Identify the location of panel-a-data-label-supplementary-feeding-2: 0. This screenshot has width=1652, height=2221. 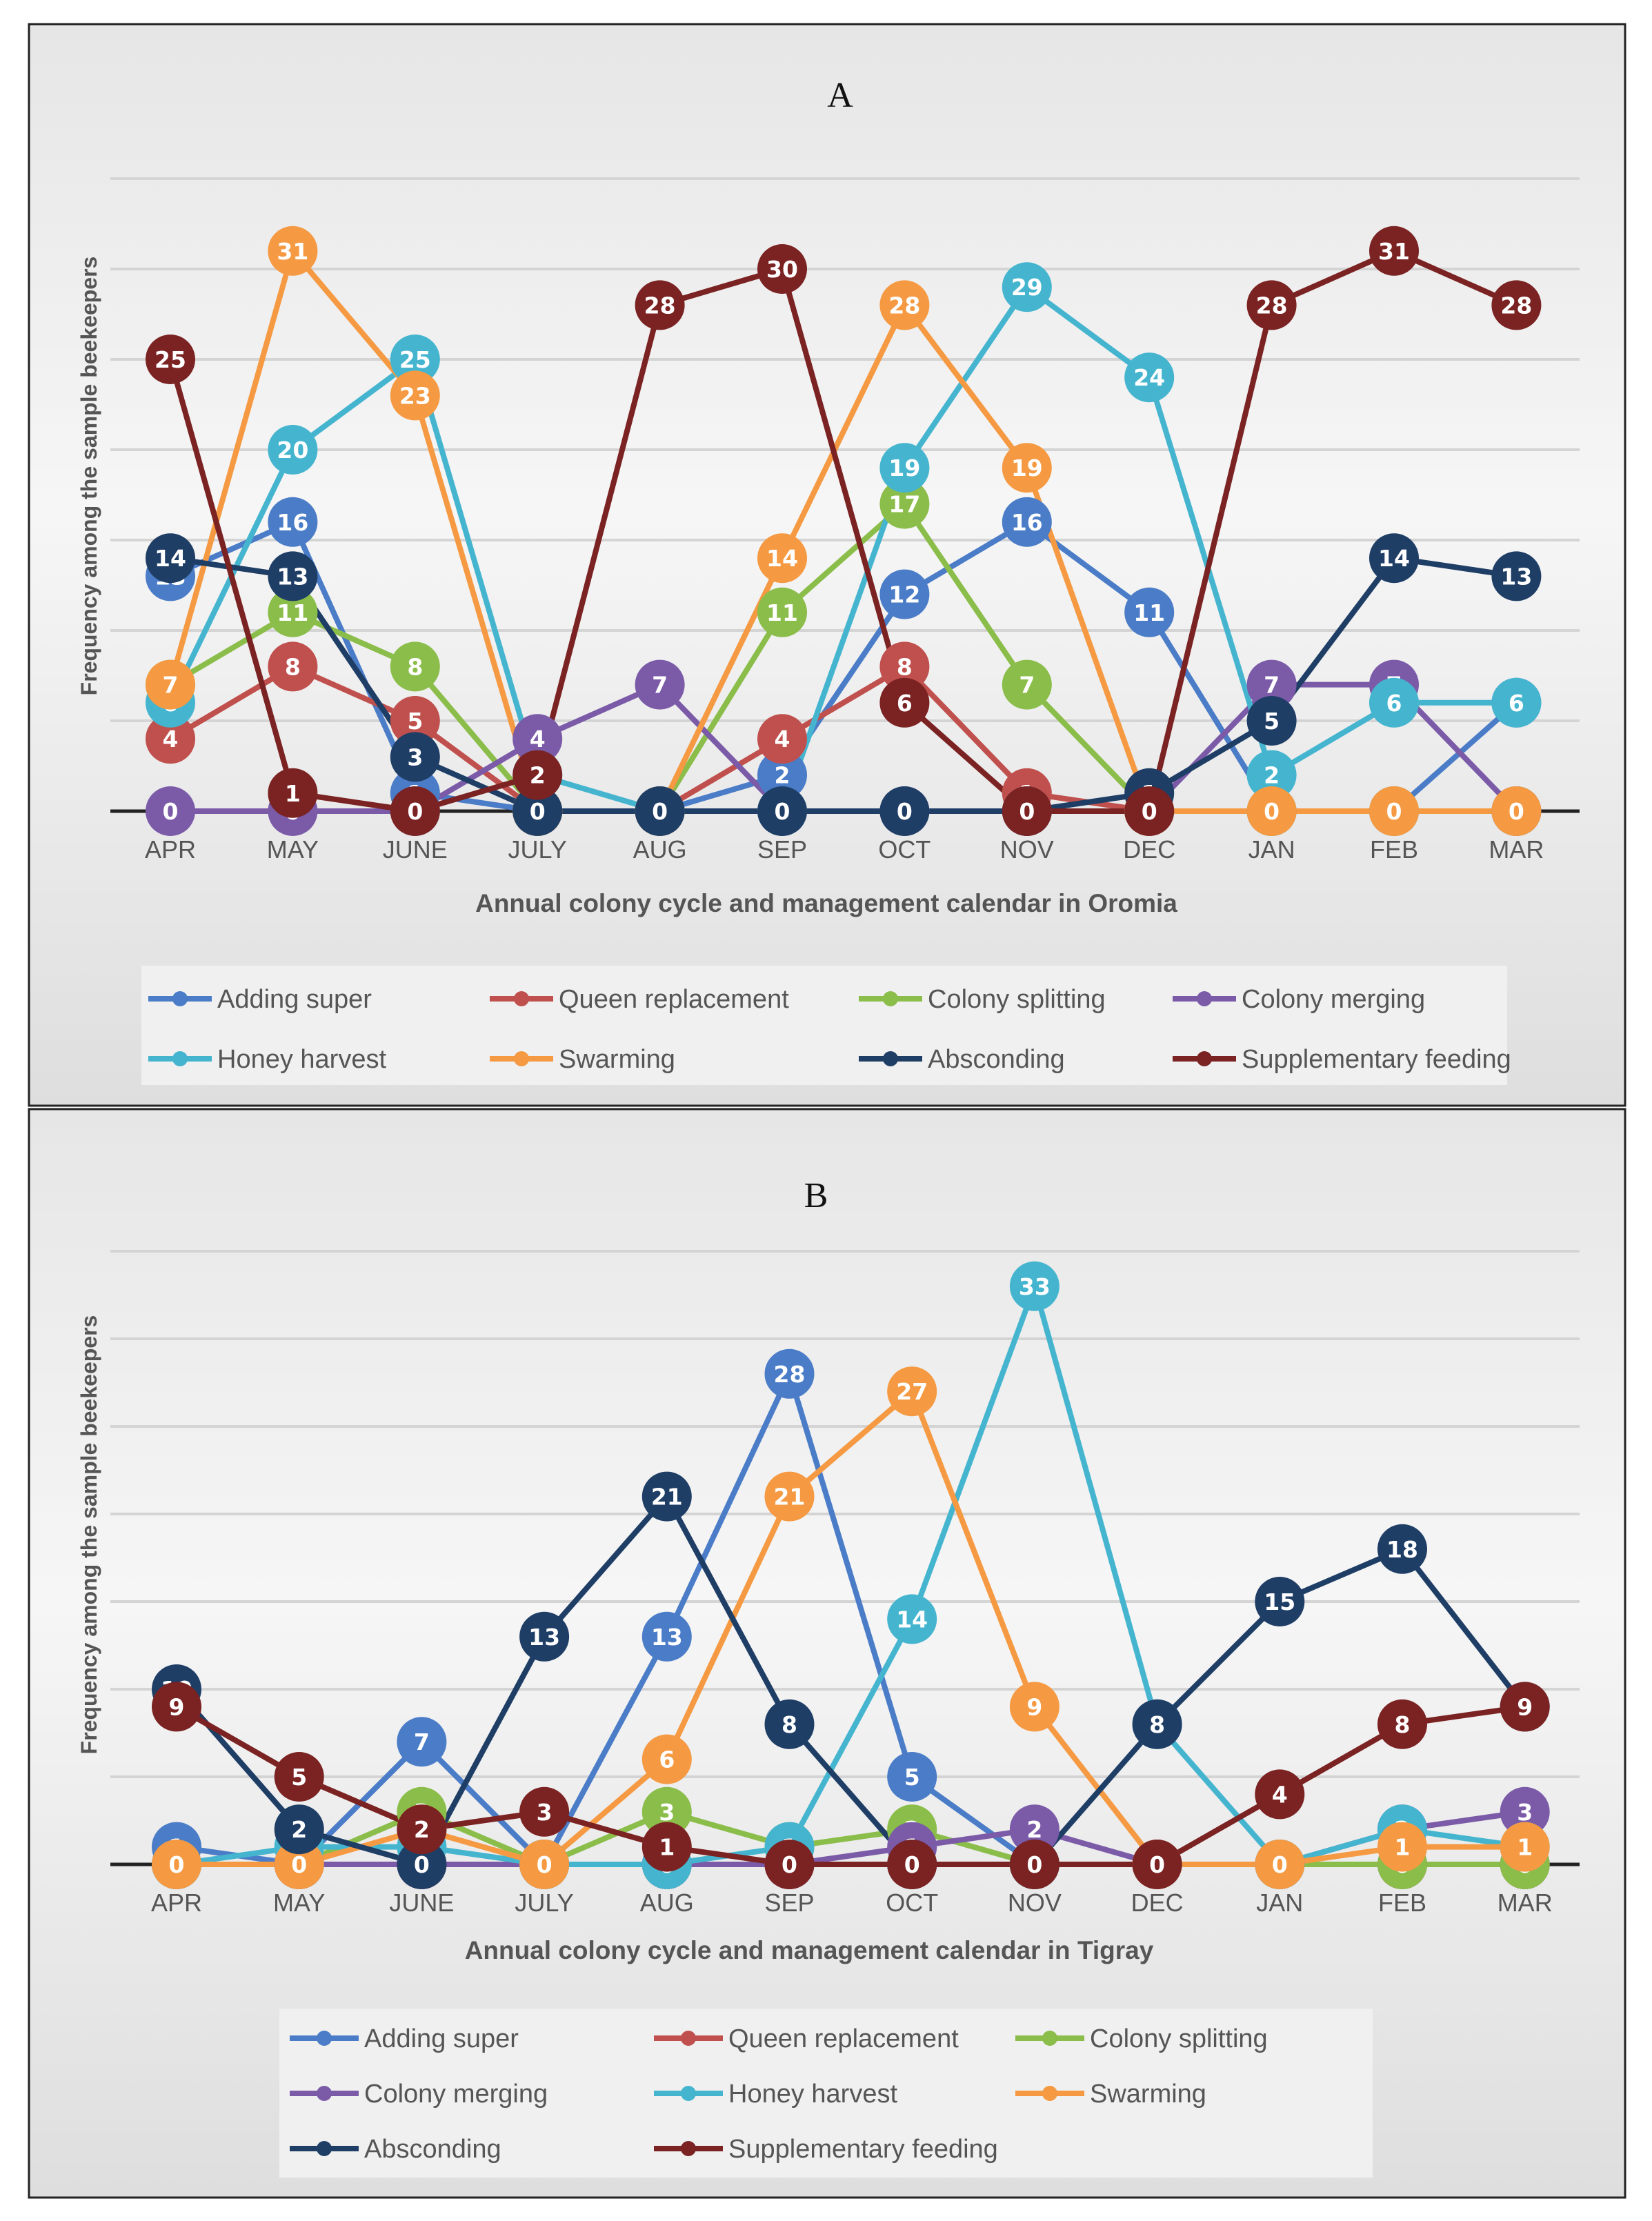
(415, 812).